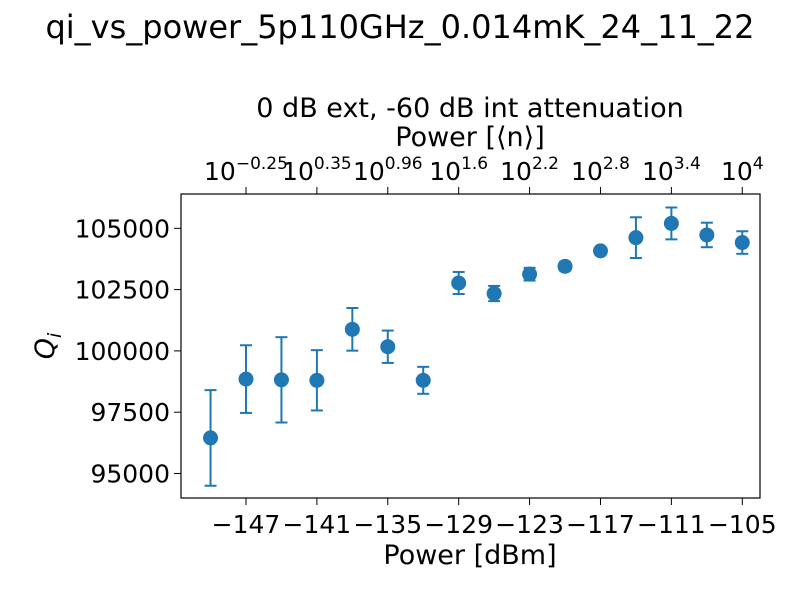 This screenshot has height=600, width=800. What do you see at coordinates (122, 228) in the screenshot?
I see `y-tick-label: 105000` at bounding box center [122, 228].